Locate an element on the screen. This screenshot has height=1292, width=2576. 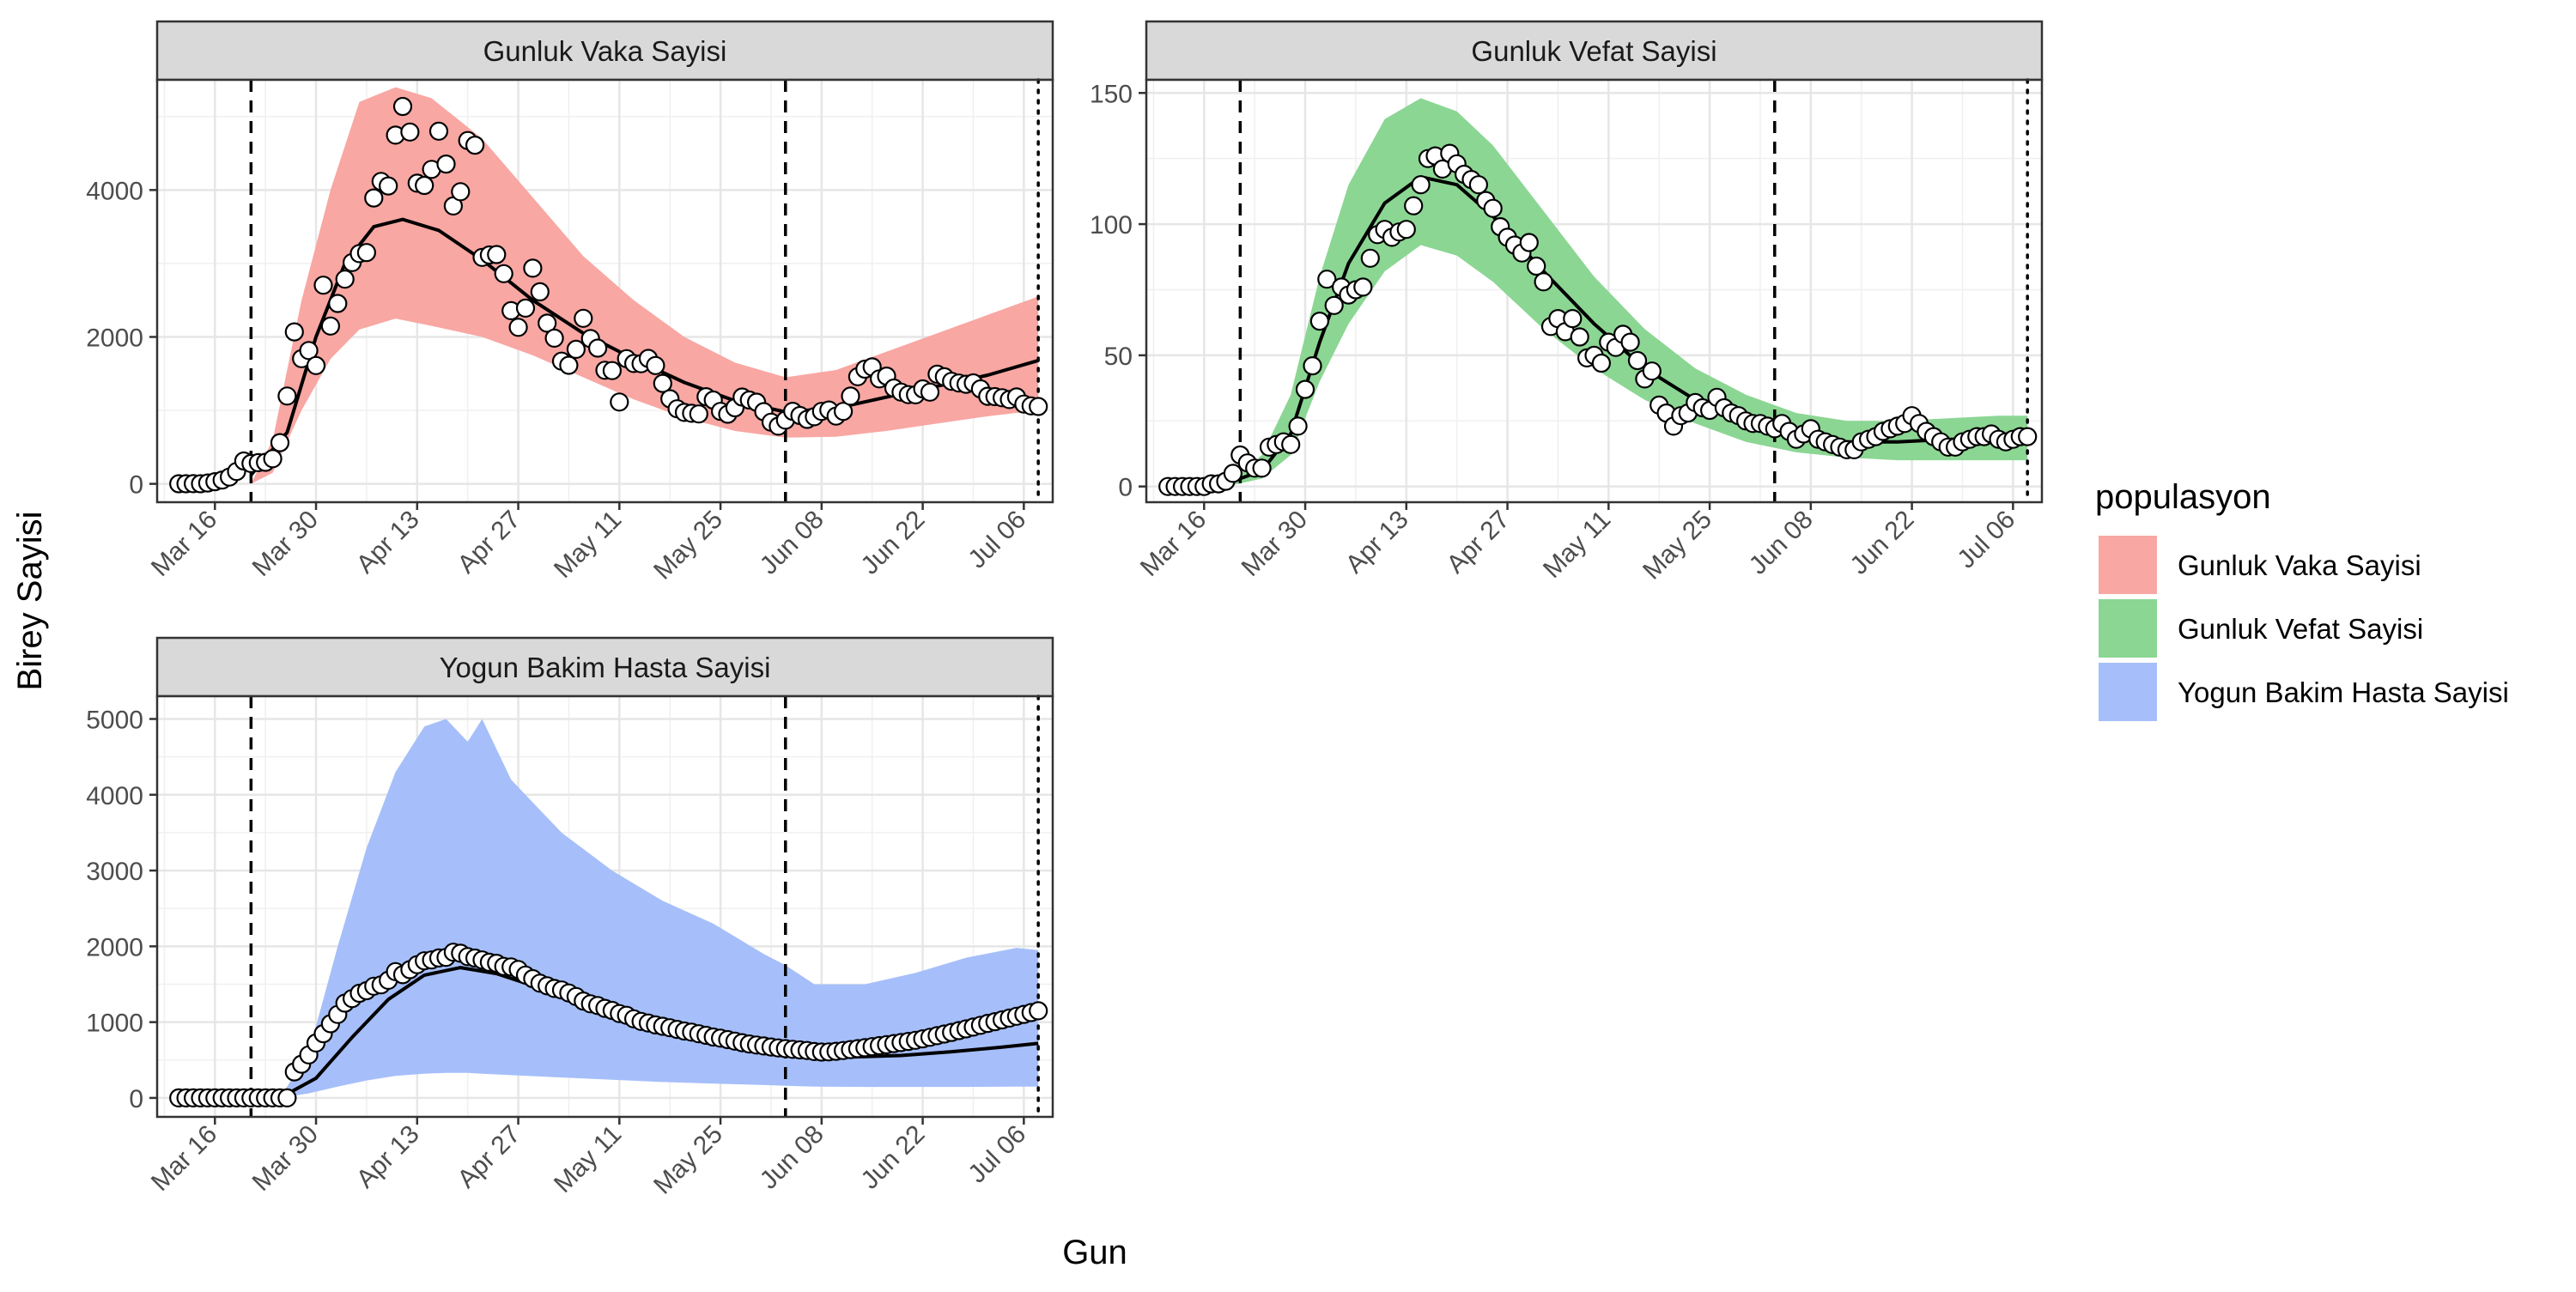
legend-key-yogun is located at coordinates (2128, 692).